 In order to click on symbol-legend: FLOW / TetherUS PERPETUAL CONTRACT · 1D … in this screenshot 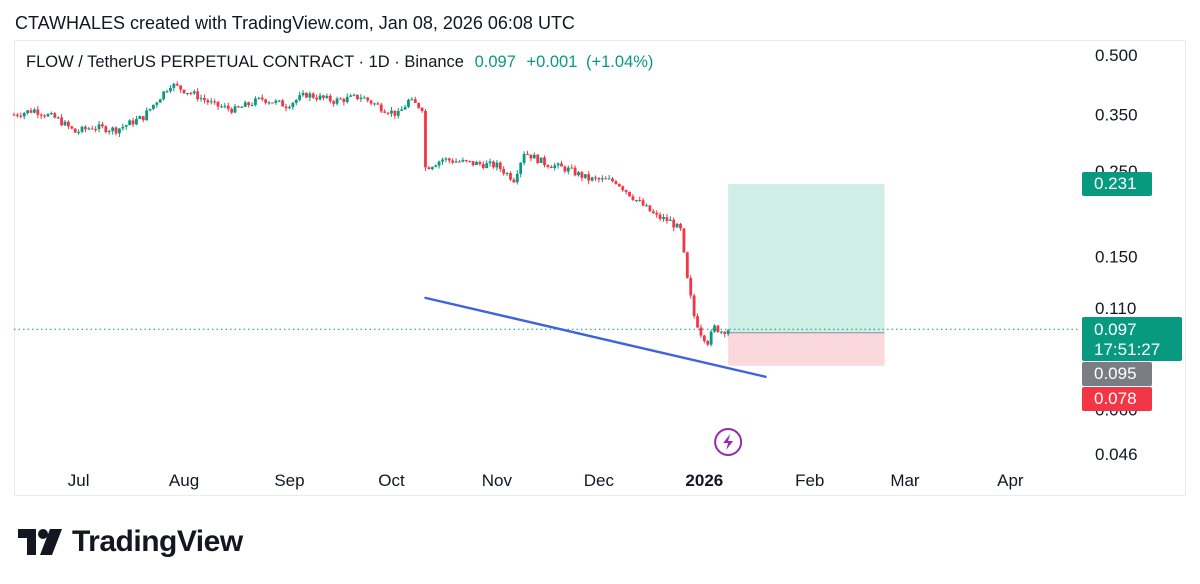, I will do `click(339, 62)`.